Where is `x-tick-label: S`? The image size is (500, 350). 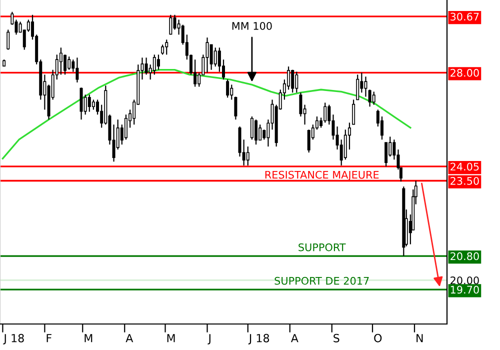 x-tick-label: S is located at coordinates (337, 338).